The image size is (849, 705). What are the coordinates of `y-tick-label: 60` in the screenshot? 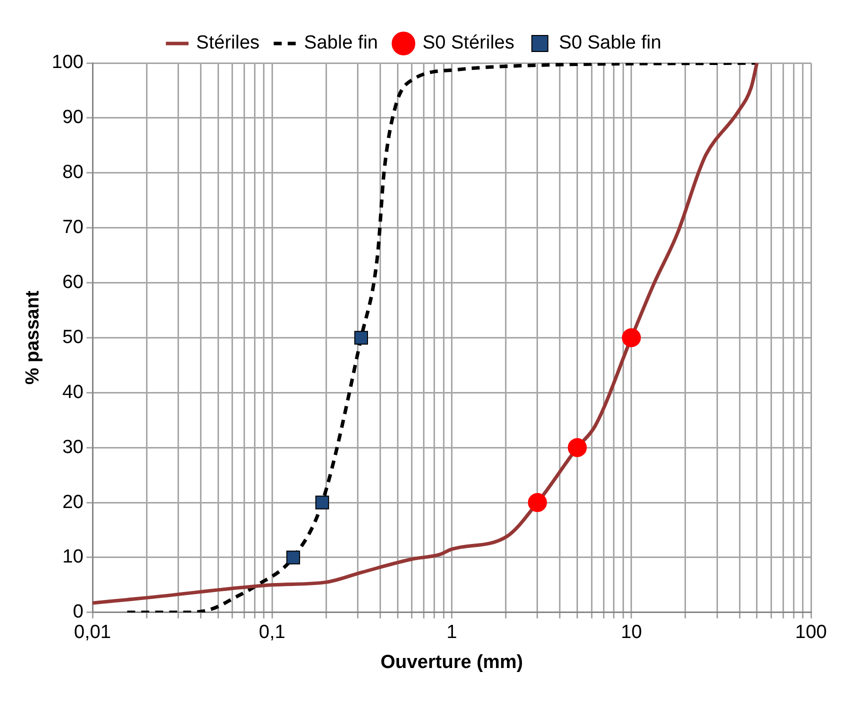 It's located at (73, 282).